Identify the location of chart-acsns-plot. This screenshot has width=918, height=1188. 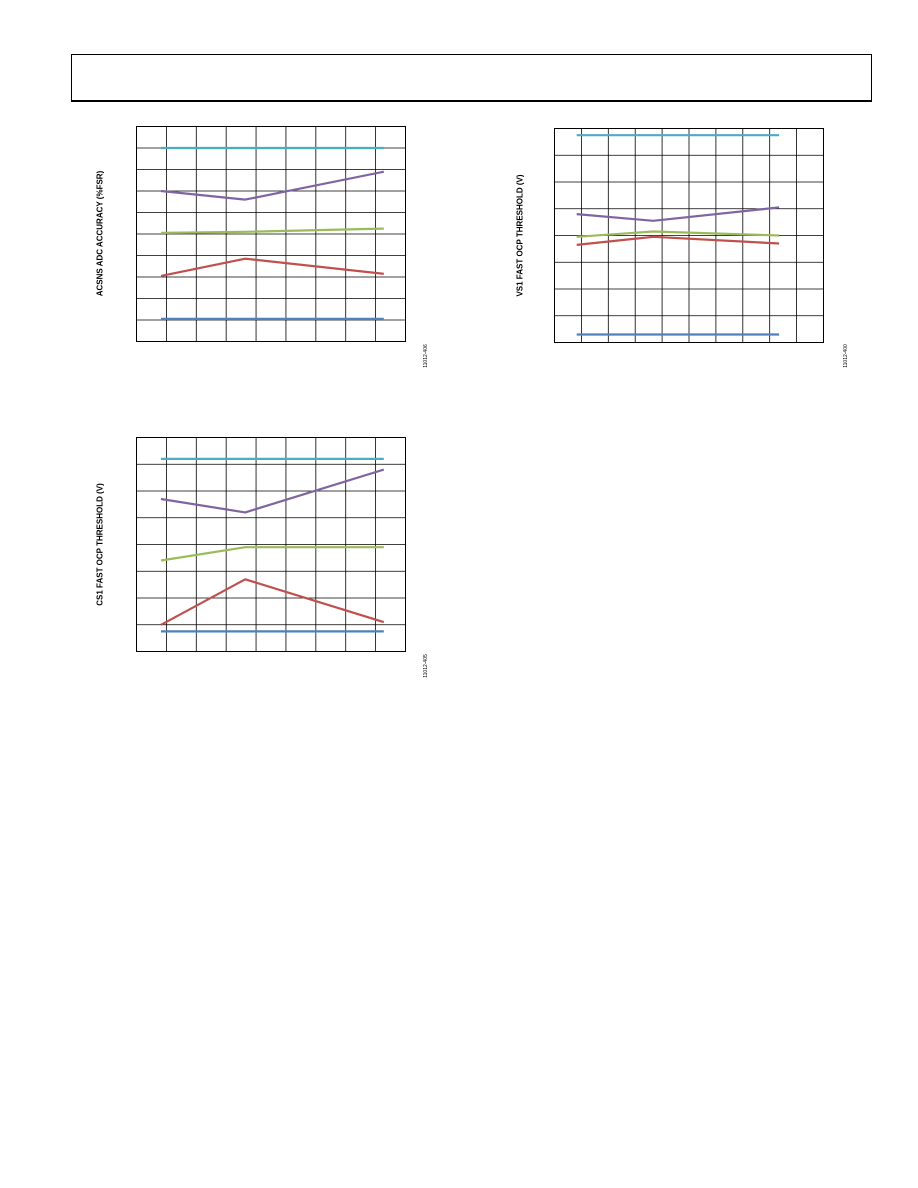
(271, 234).